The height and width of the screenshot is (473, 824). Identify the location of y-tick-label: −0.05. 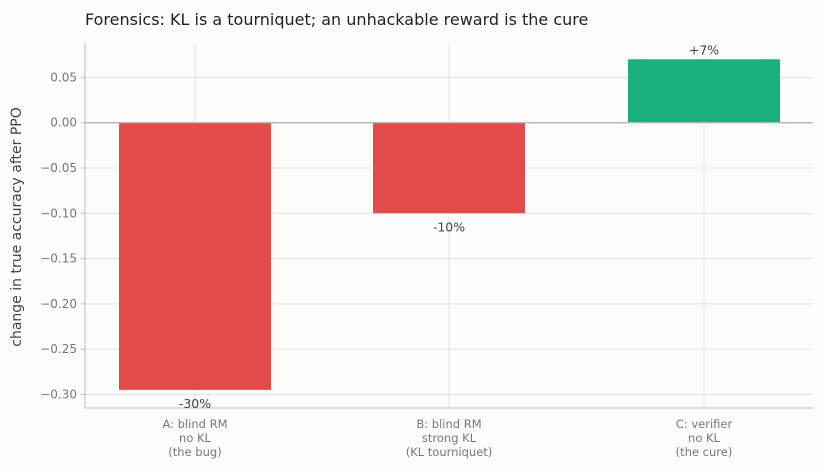
(58, 168).